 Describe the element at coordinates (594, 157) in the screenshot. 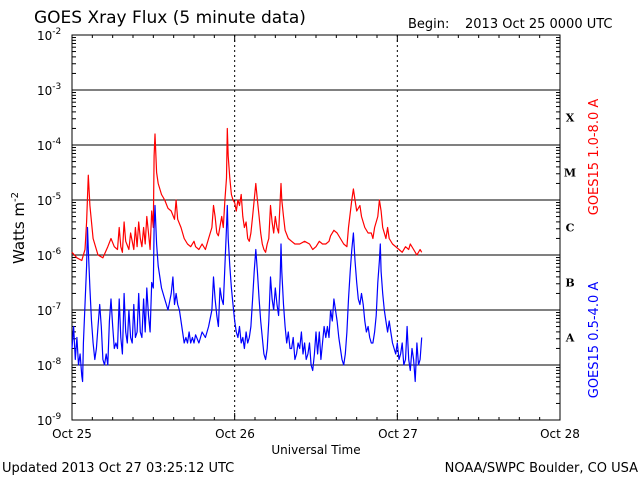

I see `series-label-long: GOES15 1.0-8.0 A` at that location.